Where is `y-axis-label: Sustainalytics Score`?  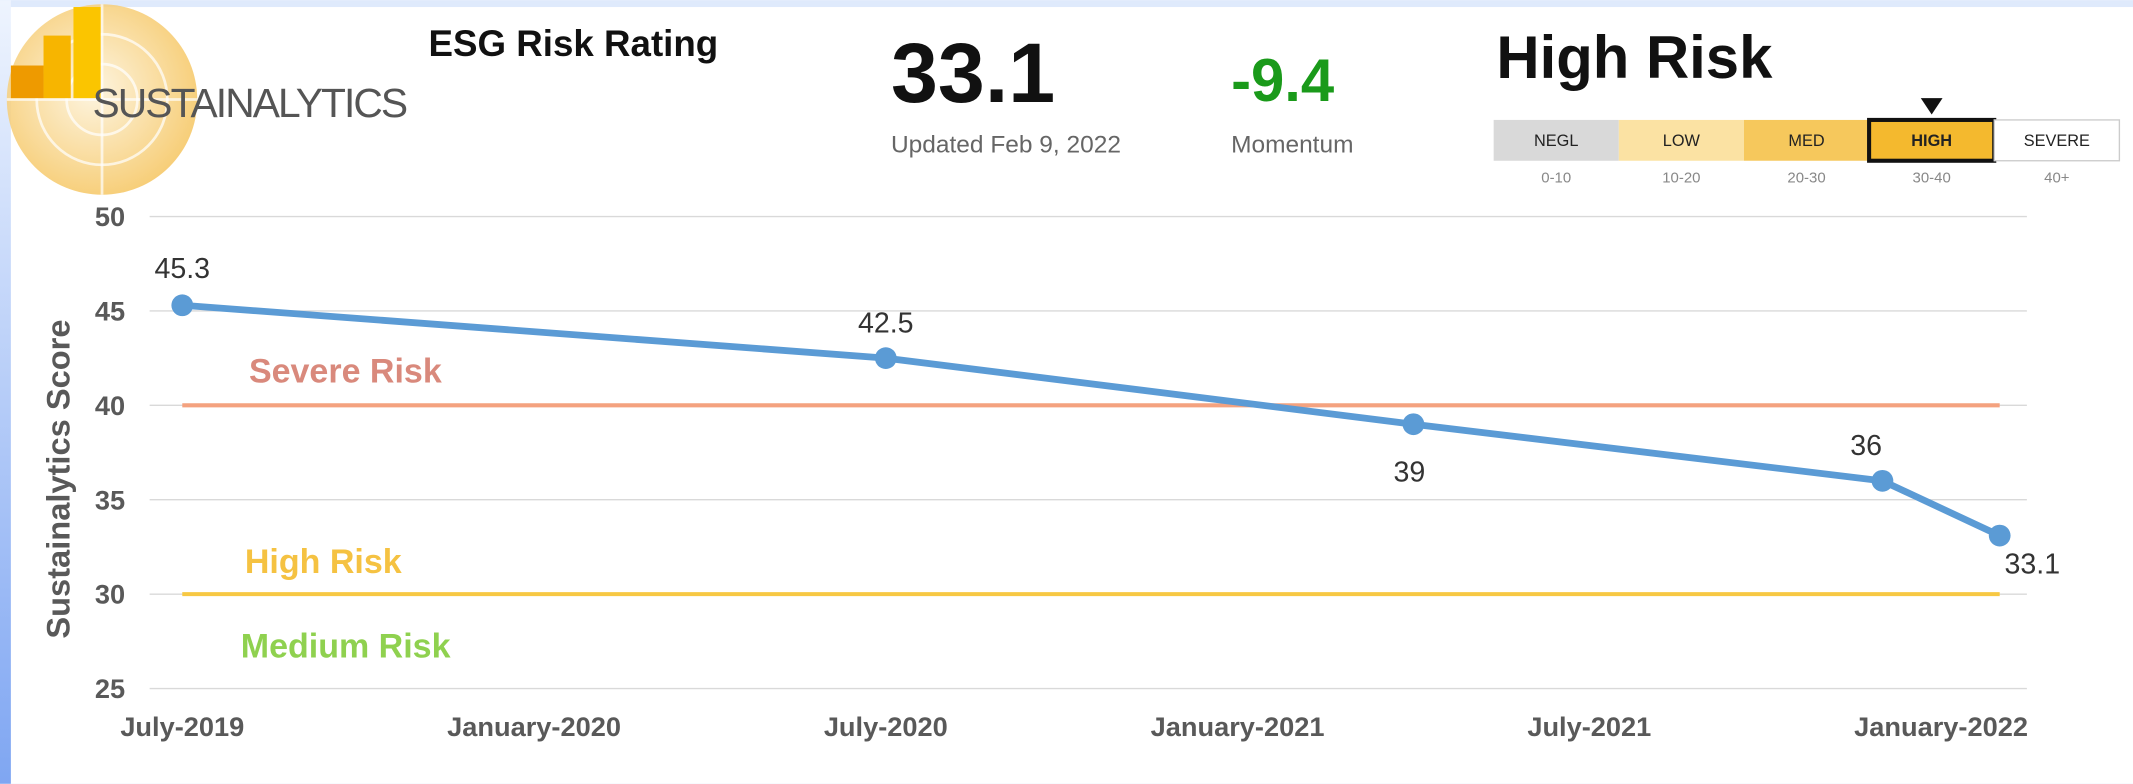
y-axis-label: Sustainalytics Score is located at coordinates (57, 478).